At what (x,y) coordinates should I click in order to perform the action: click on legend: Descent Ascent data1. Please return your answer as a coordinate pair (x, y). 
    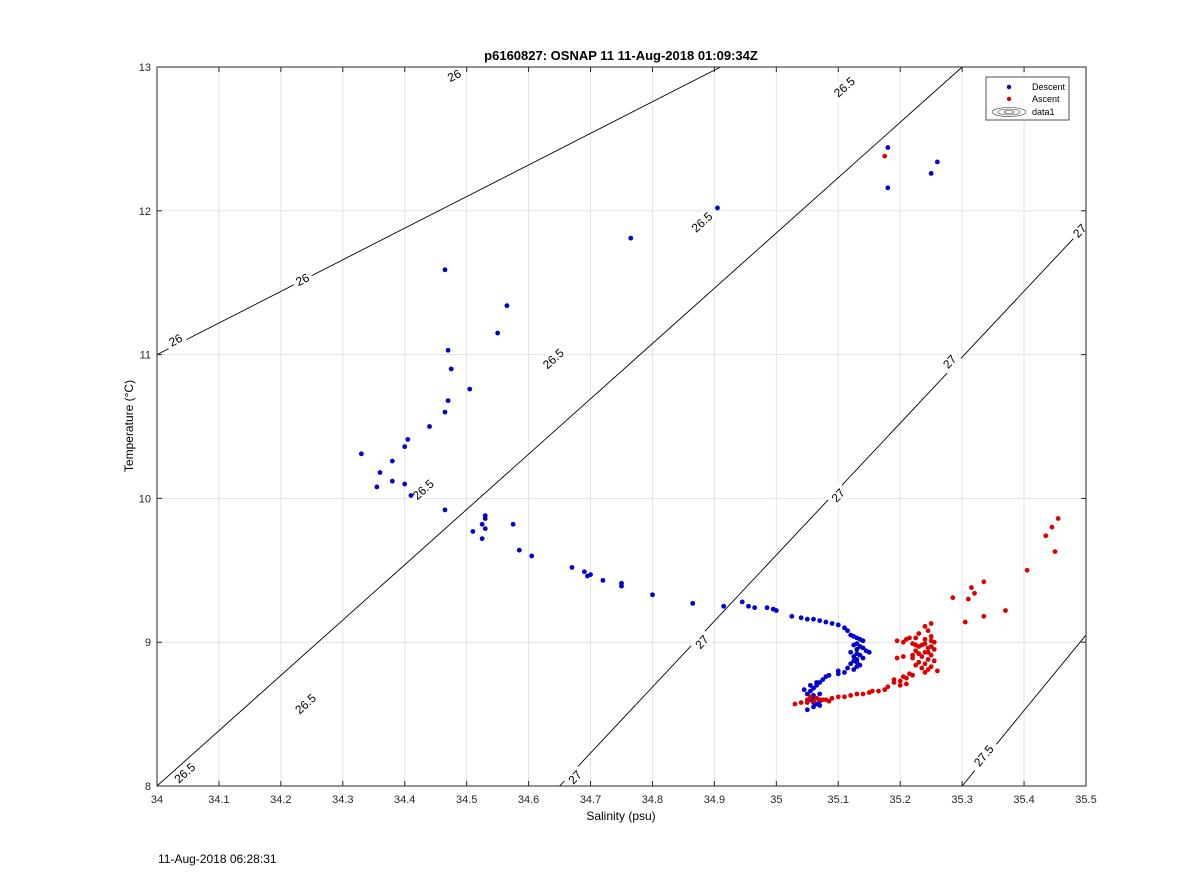
    Looking at the image, I should click on (1027, 98).